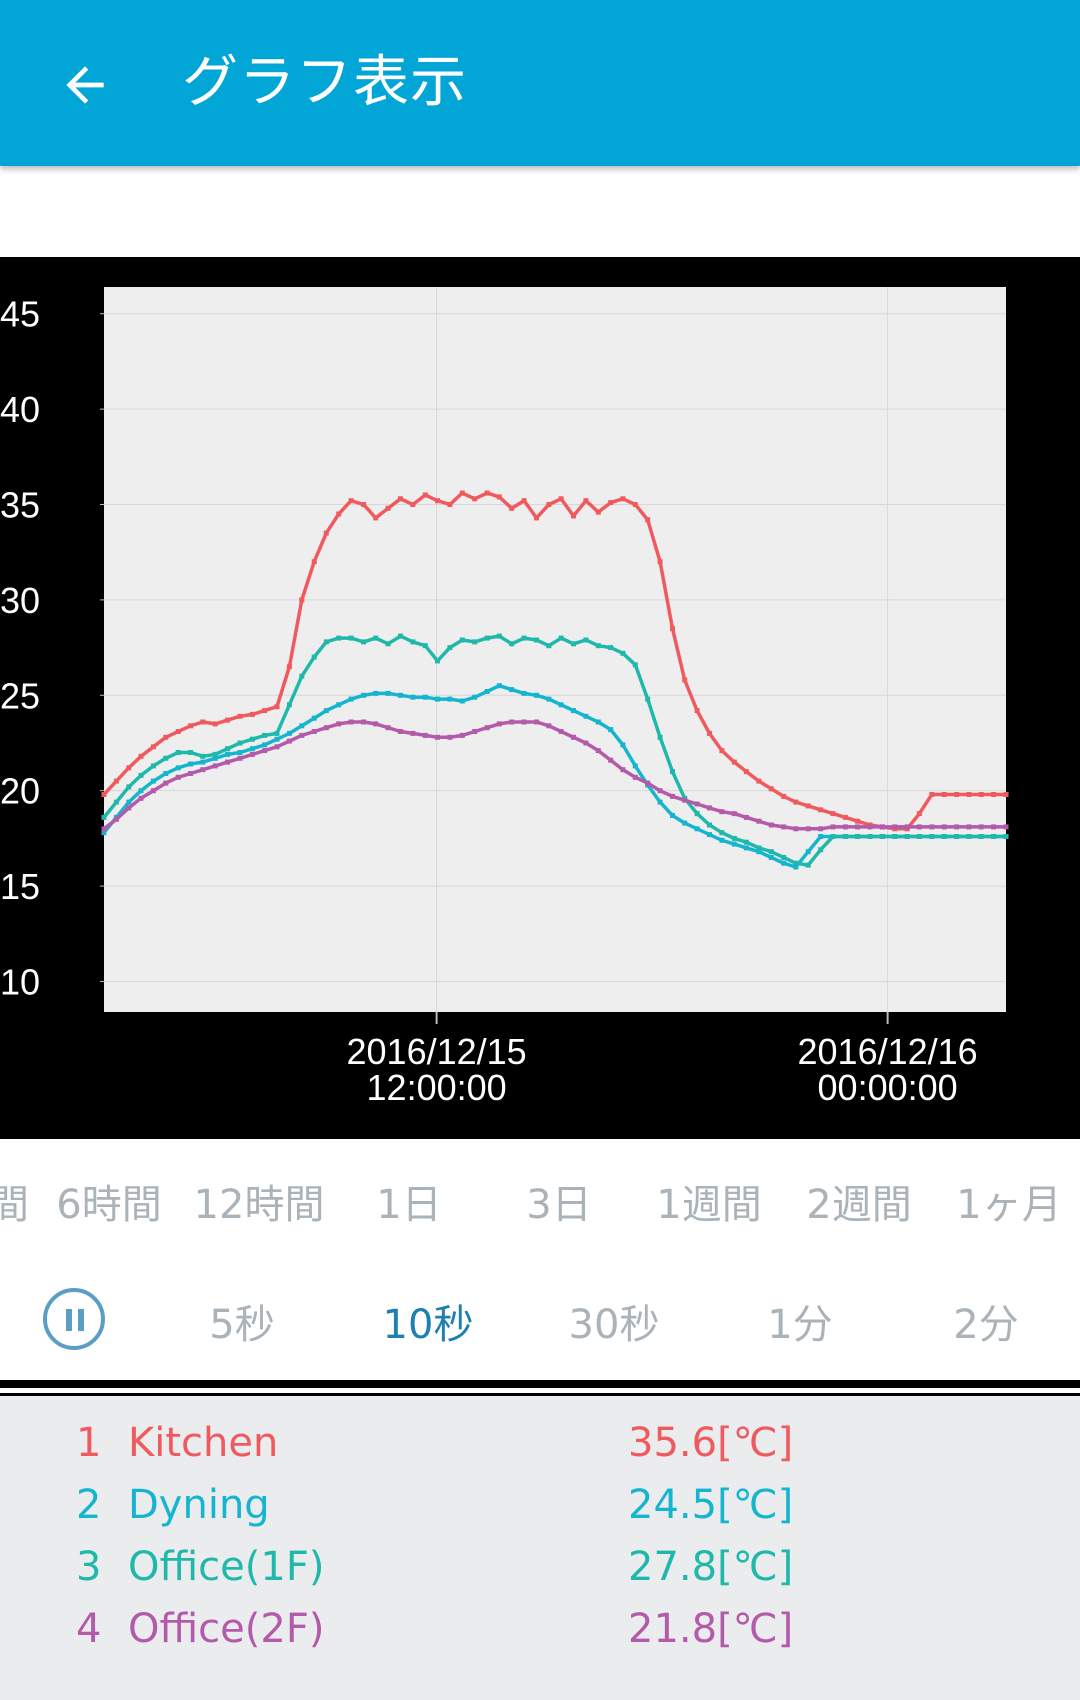 This screenshot has height=1700, width=1080. I want to click on interval-tab-1m: 1分, so click(800, 1325).